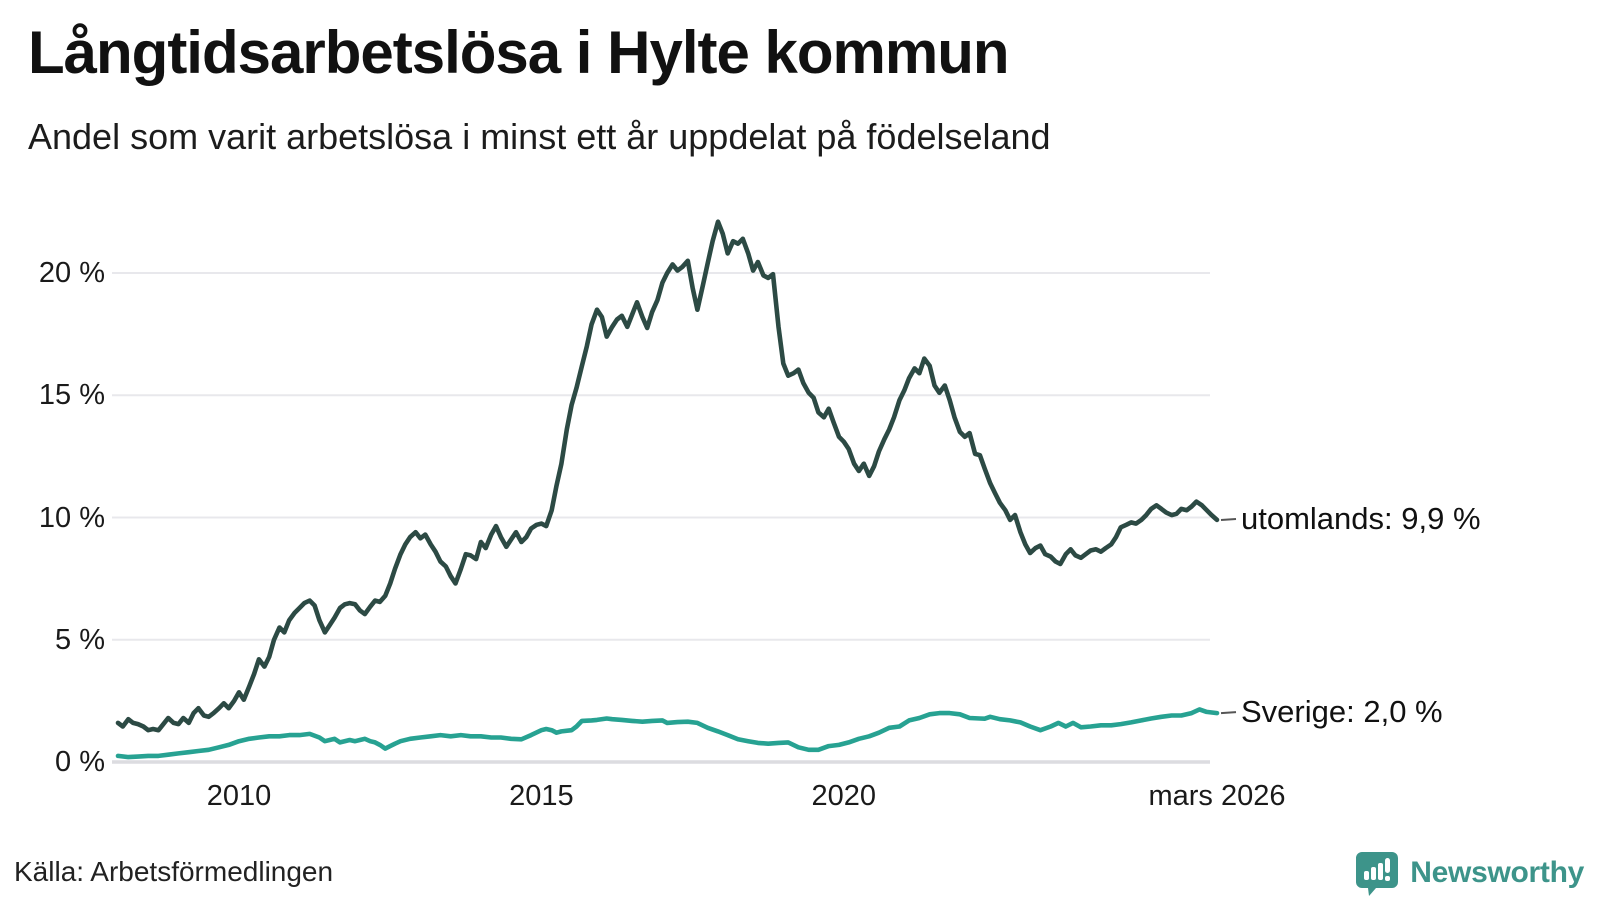 This screenshot has height=900, width=1600. What do you see at coordinates (1361, 518) in the screenshot?
I see `series-label-utomlands: utomlands: 9,9 %` at bounding box center [1361, 518].